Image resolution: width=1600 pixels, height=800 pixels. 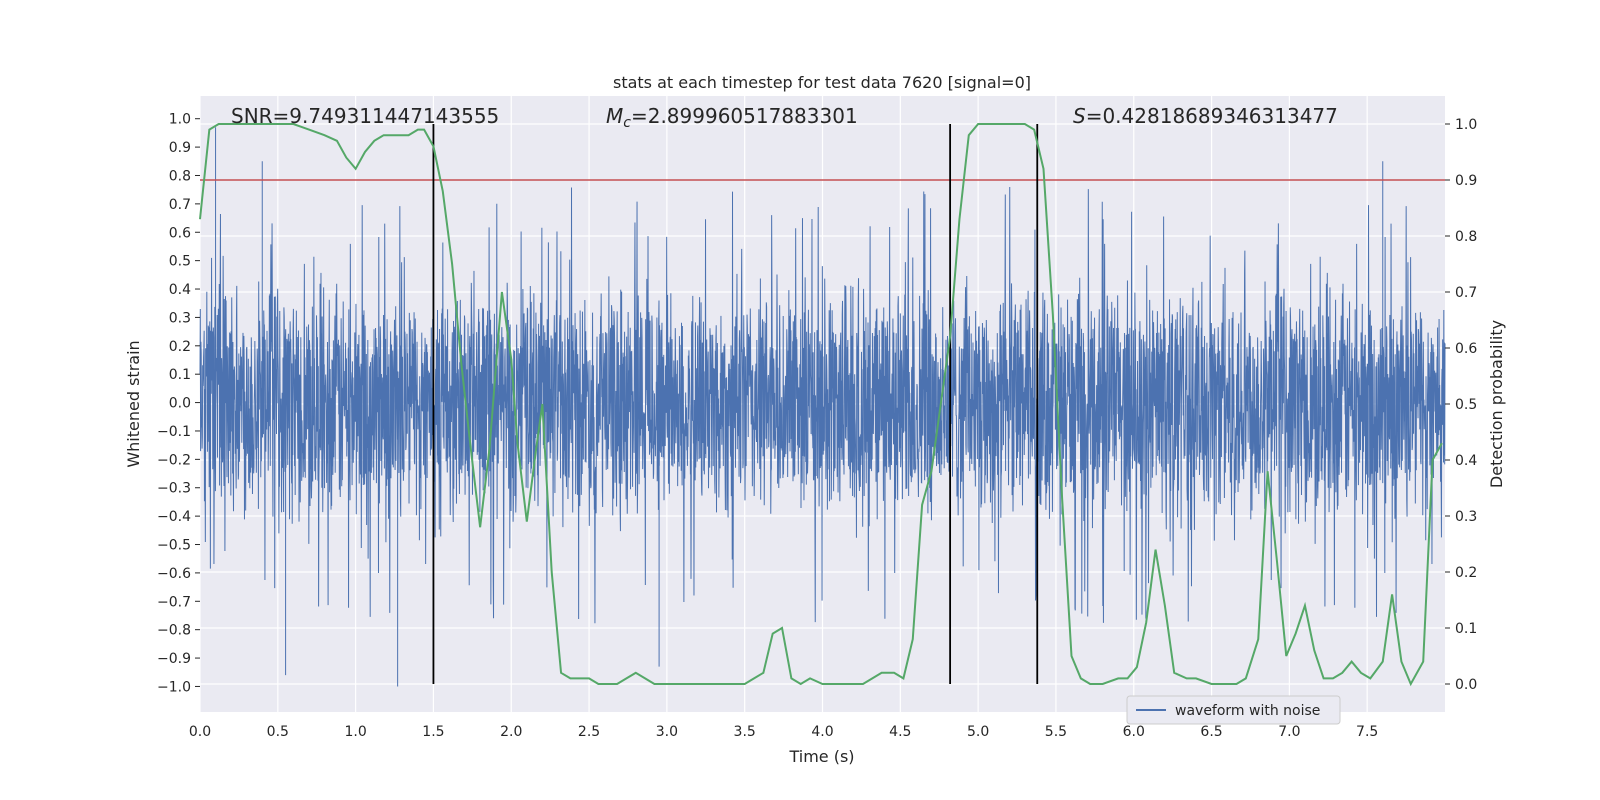 What do you see at coordinates (1367, 732) in the screenshot?
I see `x-tick-label: 7.5` at bounding box center [1367, 732].